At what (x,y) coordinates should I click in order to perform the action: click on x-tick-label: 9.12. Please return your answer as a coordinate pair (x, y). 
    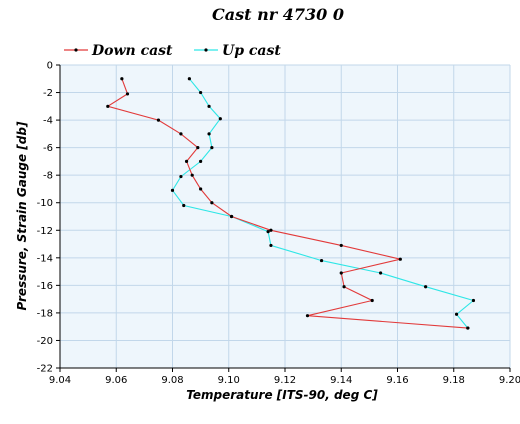
    Looking at the image, I should click on (285, 380).